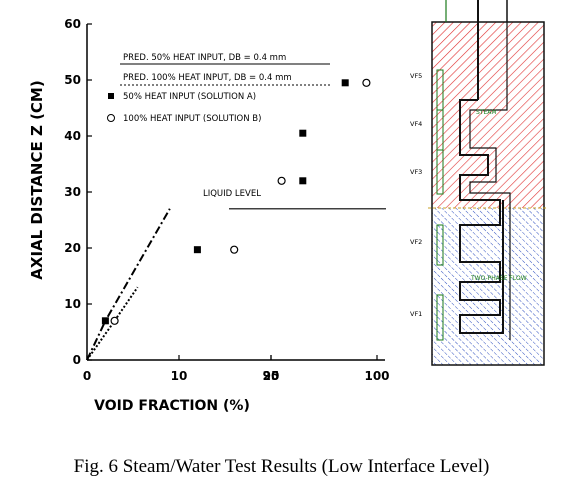  I want to click on legend-entry-solution-a: 50% HEAT INPUT (SOLUTION A), so click(189, 97).